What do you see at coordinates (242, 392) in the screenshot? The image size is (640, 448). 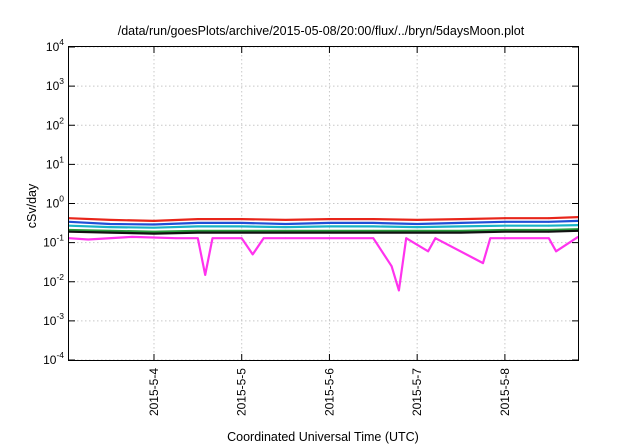 I see `x-tick-label: 2015-5-5` at bounding box center [242, 392].